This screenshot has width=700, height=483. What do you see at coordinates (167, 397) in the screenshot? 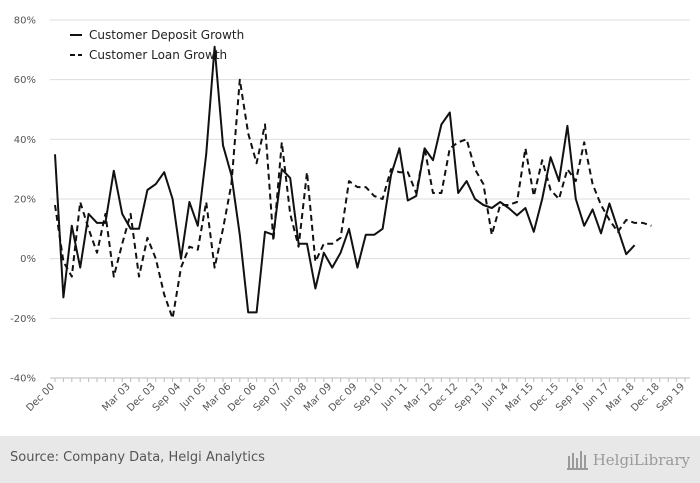
I see `x-tick-label: Sep 04` at bounding box center [167, 397].